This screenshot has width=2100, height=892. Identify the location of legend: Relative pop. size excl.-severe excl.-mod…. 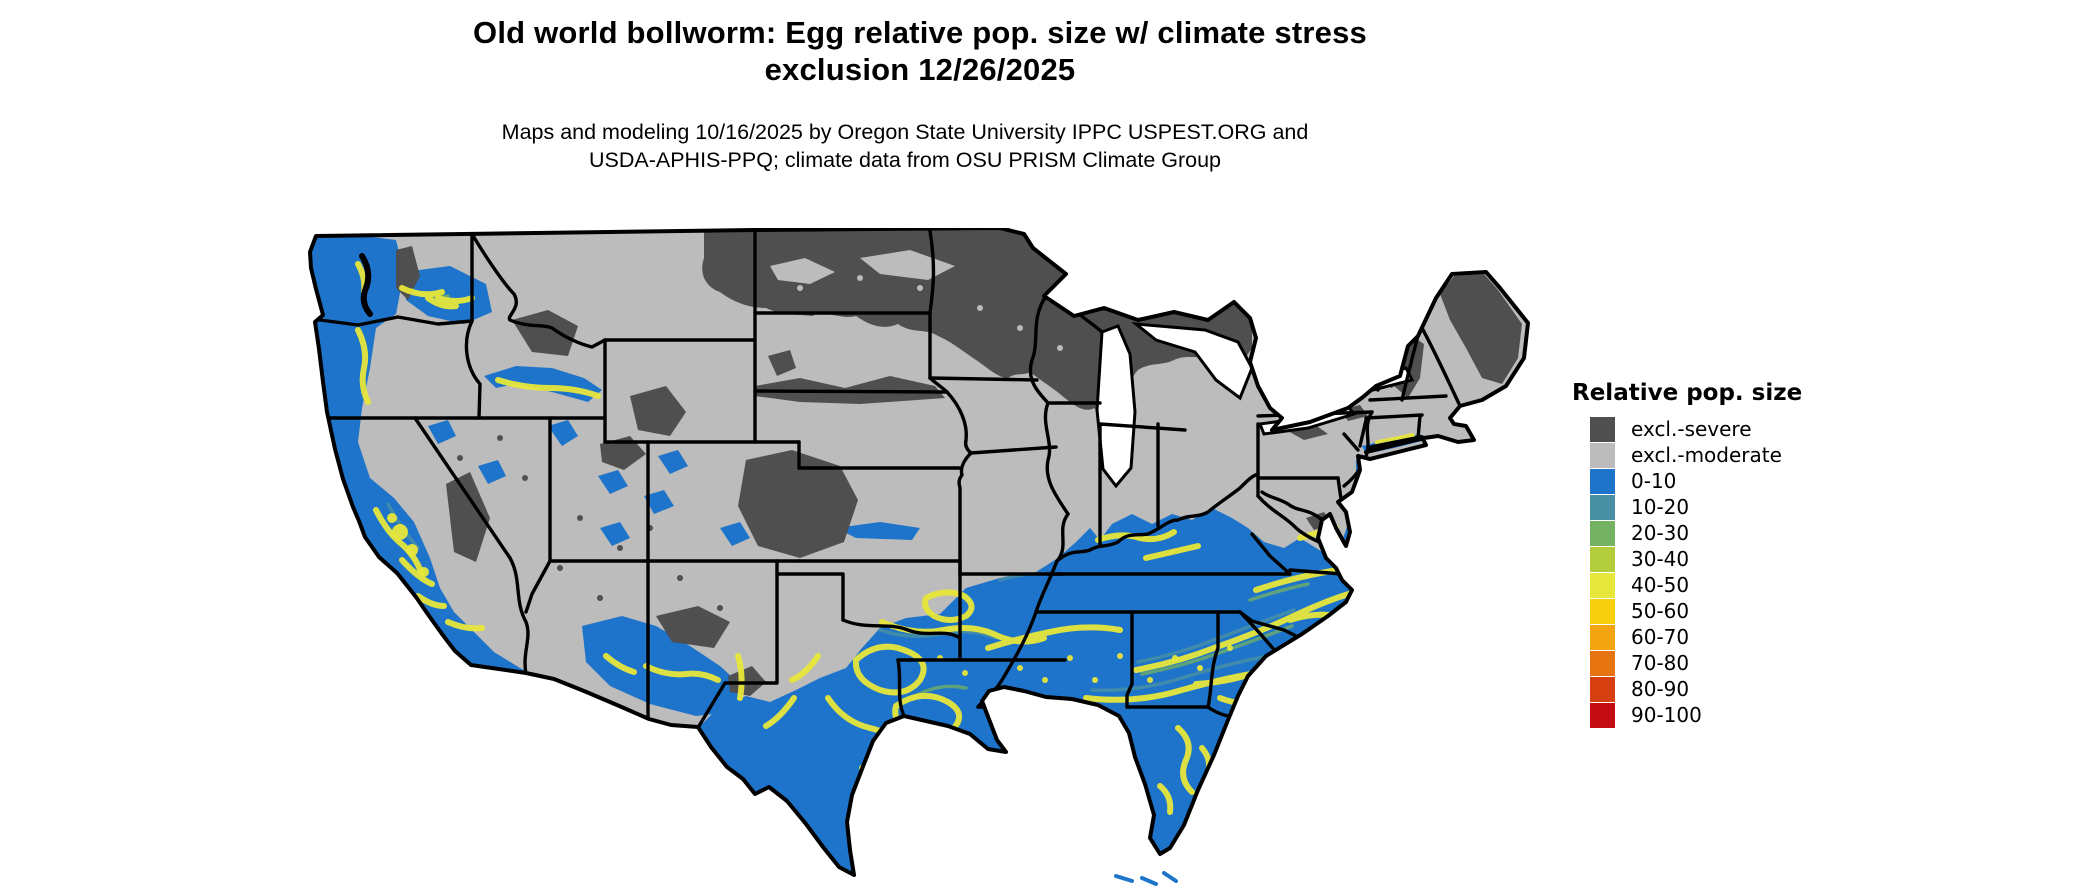
(1687, 554).